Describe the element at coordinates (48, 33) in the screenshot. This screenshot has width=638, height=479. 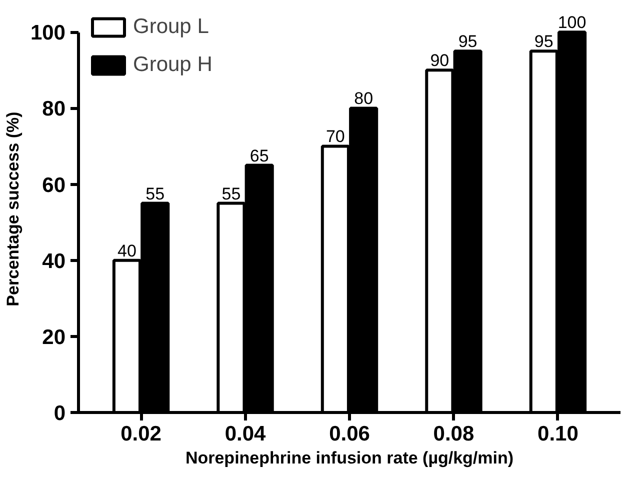
I see `y-tick-label: 100` at that location.